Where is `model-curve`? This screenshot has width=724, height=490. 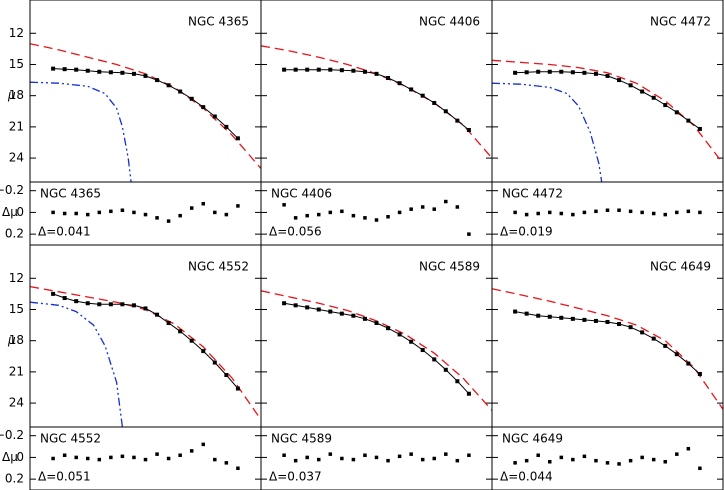
model-curve is located at coordinates (77, 364).